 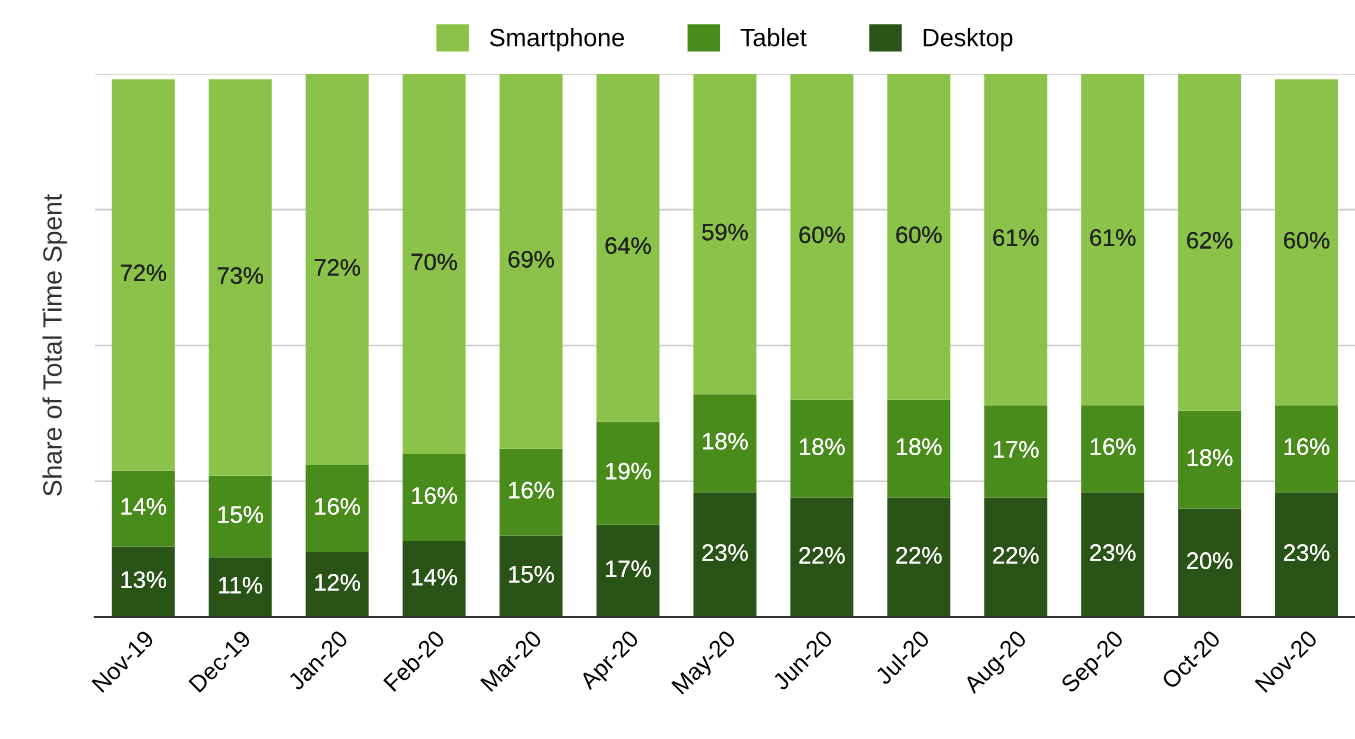 I want to click on data-label: 62%, so click(x=1210, y=240).